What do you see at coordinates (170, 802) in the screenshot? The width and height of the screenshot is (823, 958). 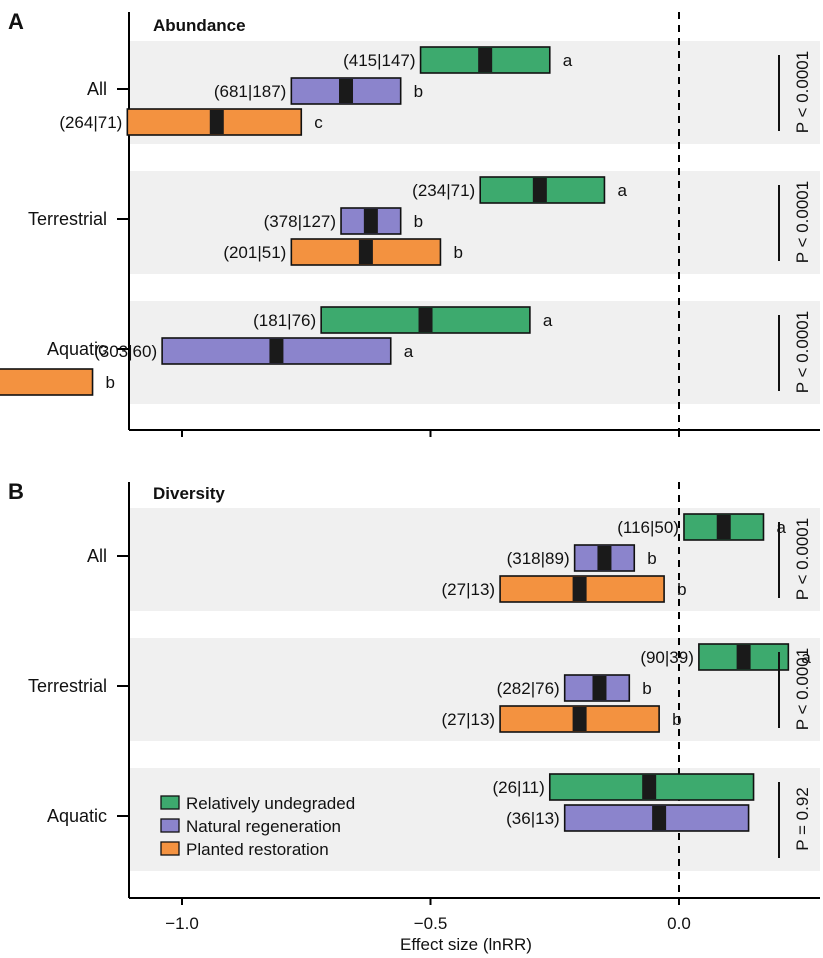 I see `legend-swatch-undegraded` at bounding box center [170, 802].